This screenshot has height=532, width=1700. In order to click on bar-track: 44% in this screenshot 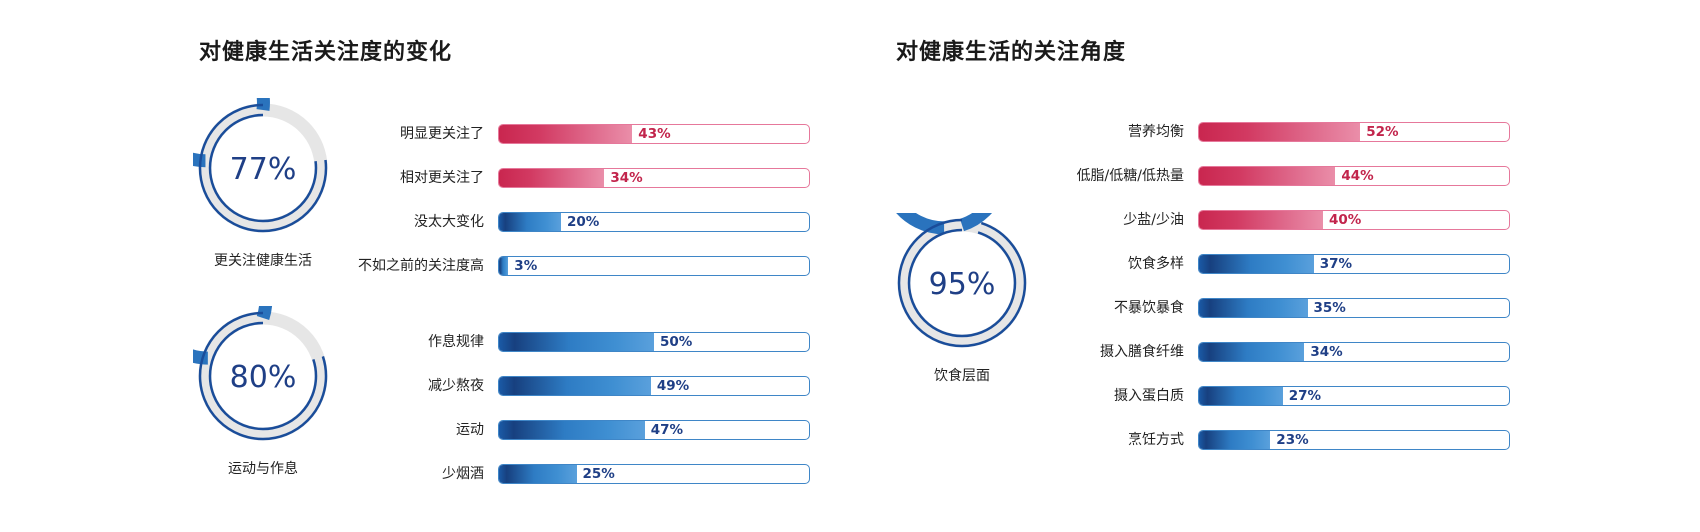, I will do `click(1354, 176)`.